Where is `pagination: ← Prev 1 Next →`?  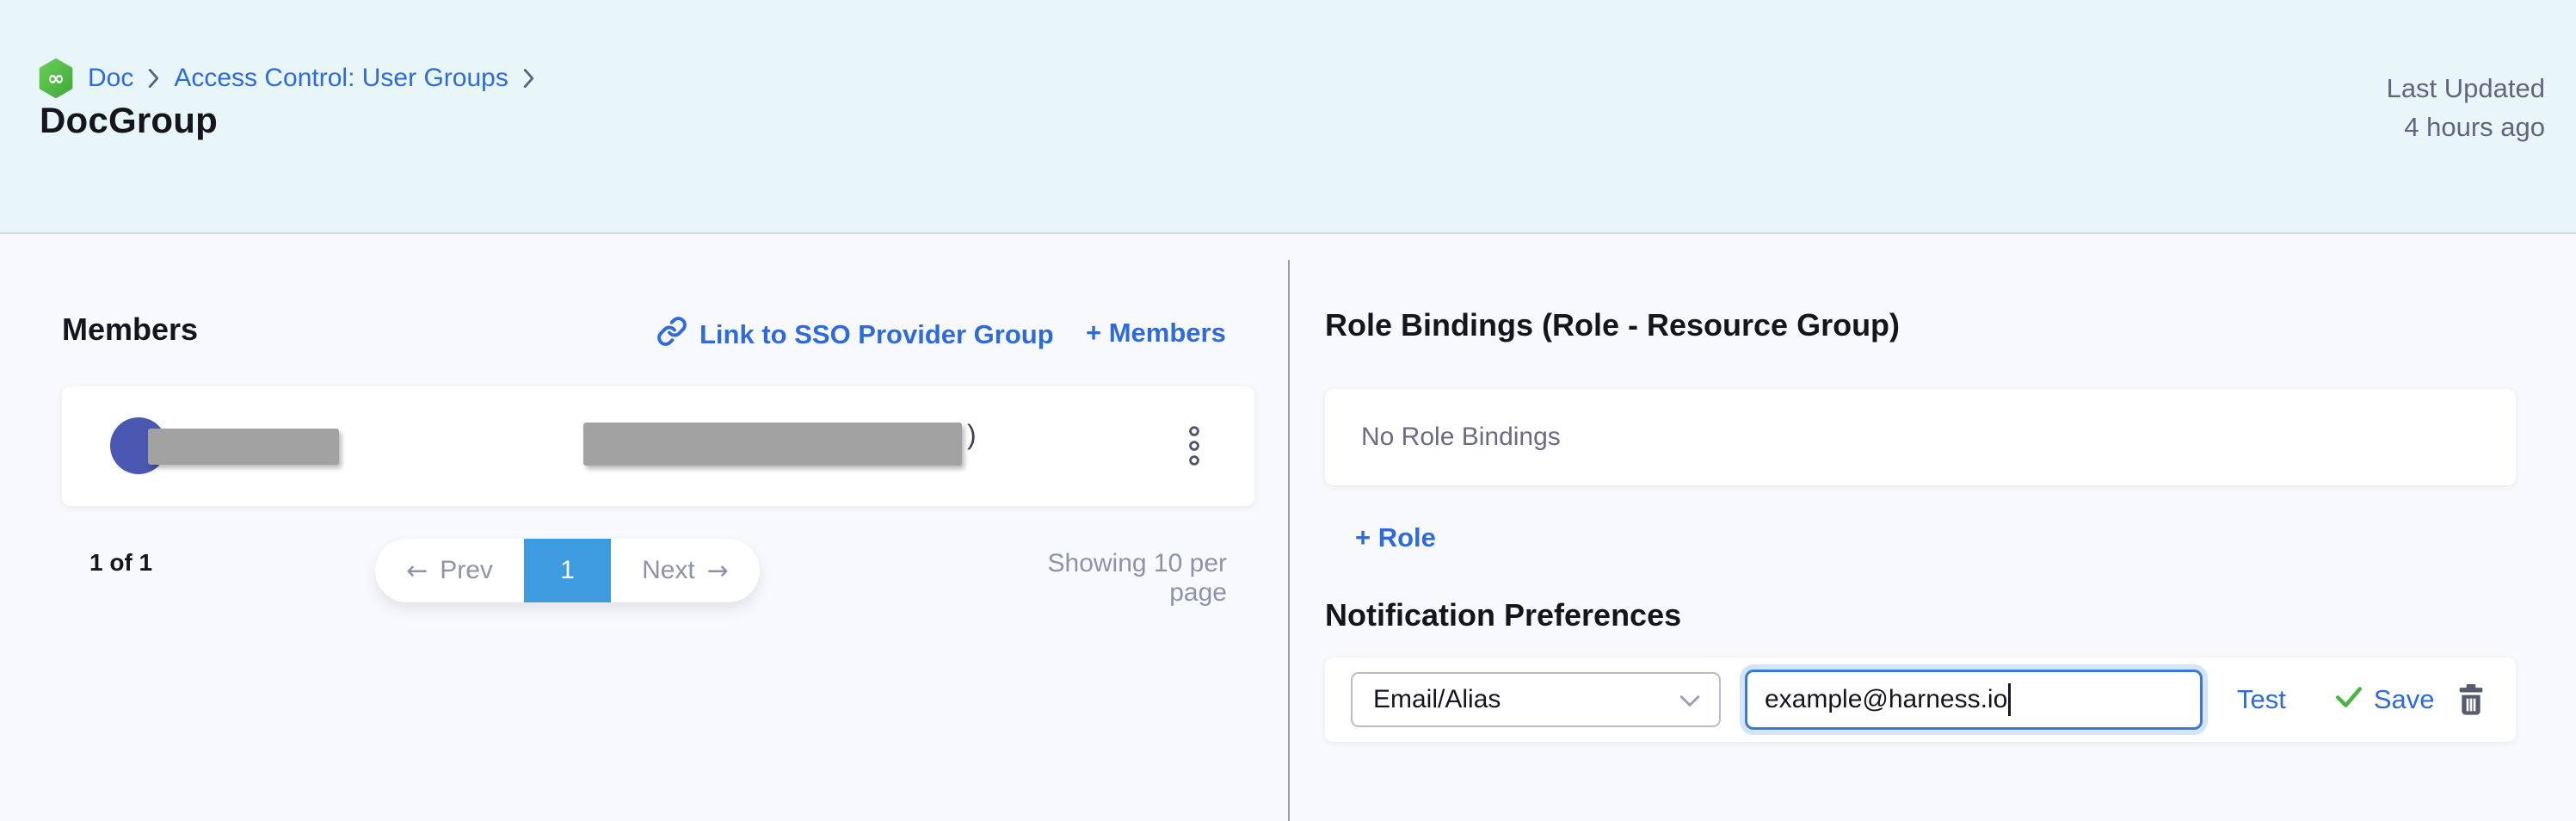 pagination: ← Prev 1 Next → is located at coordinates (567, 570).